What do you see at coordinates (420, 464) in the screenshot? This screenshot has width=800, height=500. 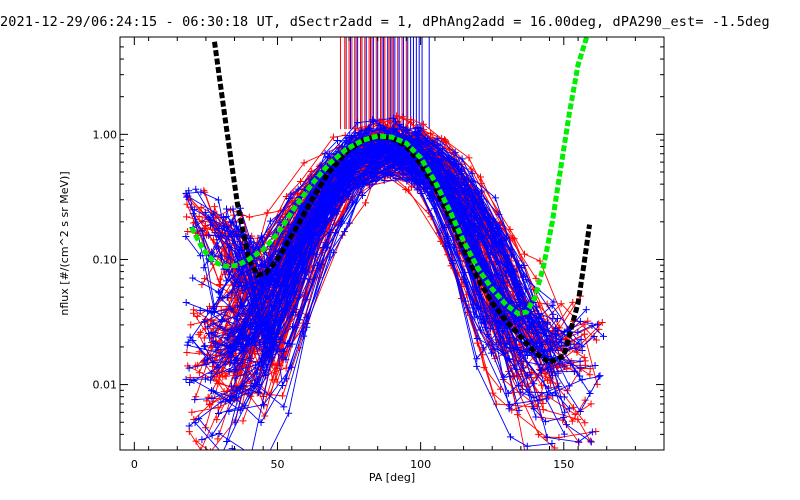 I see `x-tick-label: 100` at bounding box center [420, 464].